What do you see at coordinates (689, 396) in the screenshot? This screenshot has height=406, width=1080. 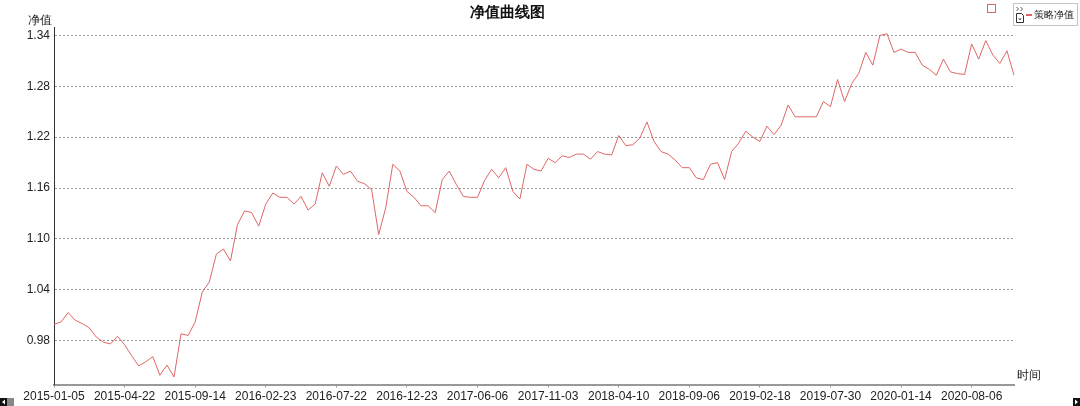 I see `x-tick-label: 2018-09-06` at bounding box center [689, 396].